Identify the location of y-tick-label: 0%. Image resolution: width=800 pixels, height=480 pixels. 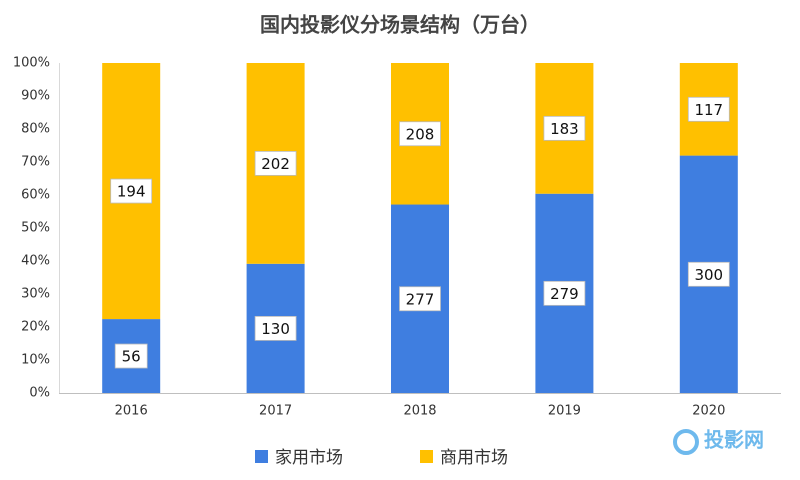
(39, 393).